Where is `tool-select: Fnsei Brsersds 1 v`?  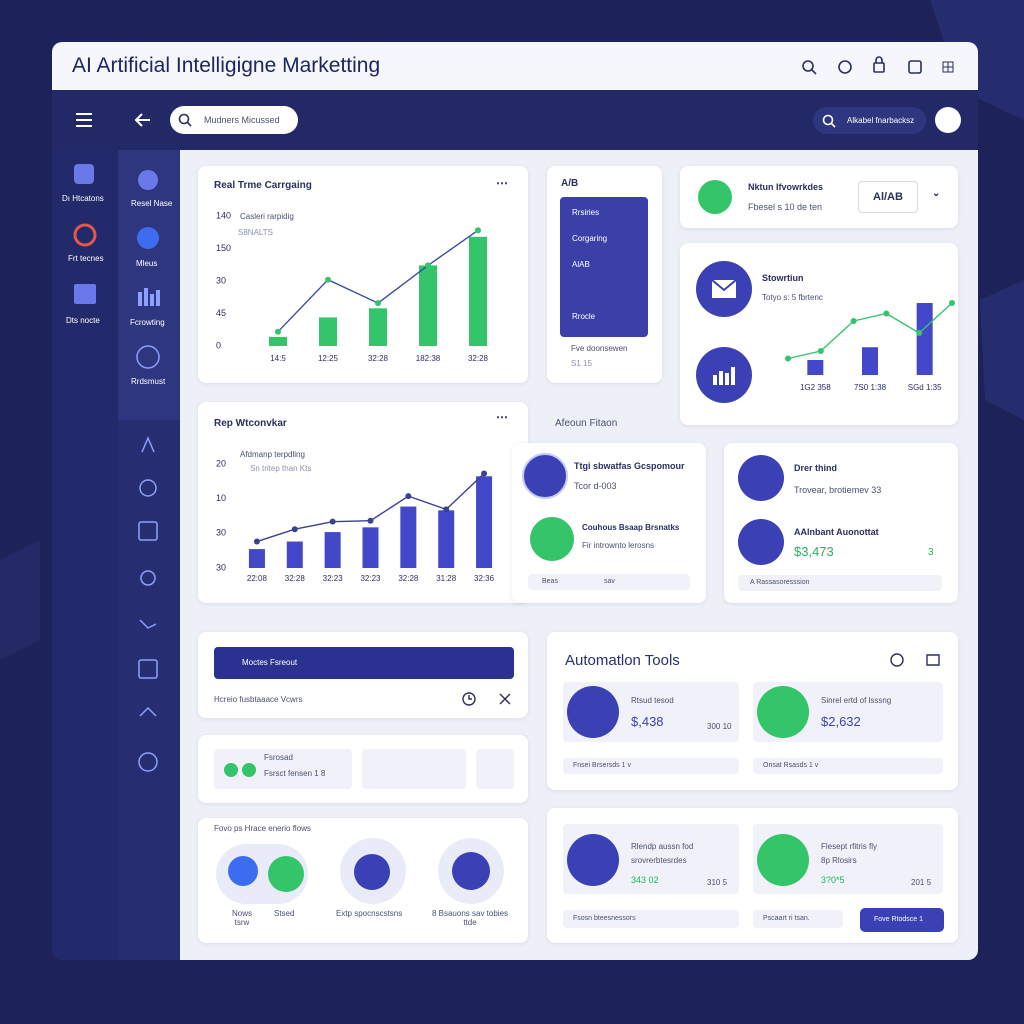 tool-select: Fnsei Brsersds 1 v is located at coordinates (651, 766).